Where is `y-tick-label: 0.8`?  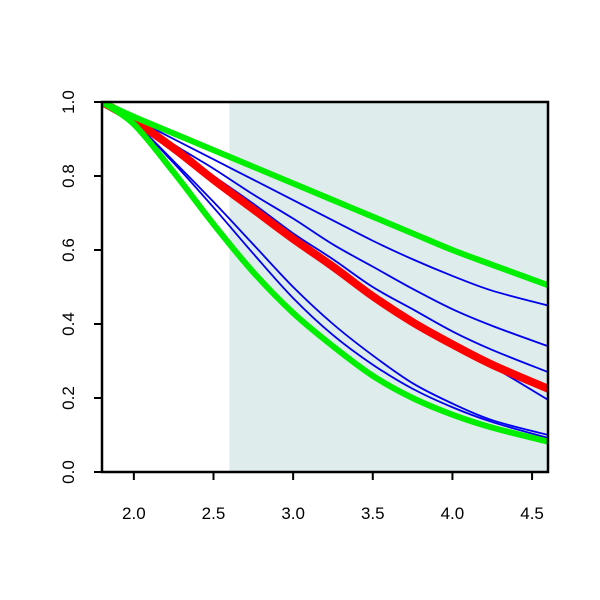
y-tick-label: 0.8 is located at coordinates (68, 176).